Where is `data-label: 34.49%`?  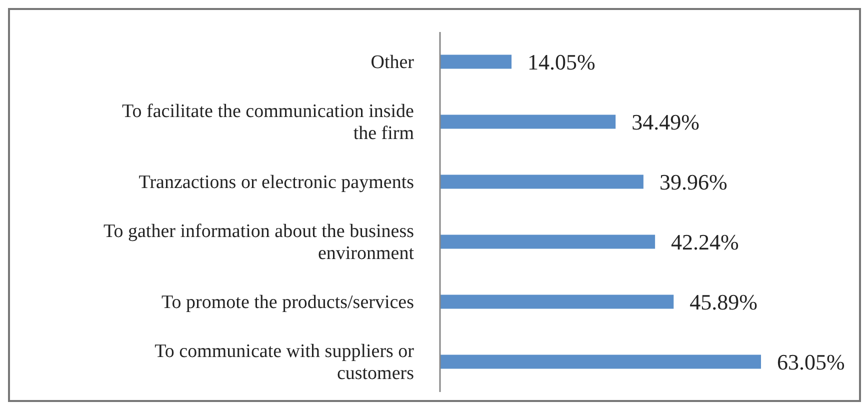 data-label: 34.49% is located at coordinates (666, 122).